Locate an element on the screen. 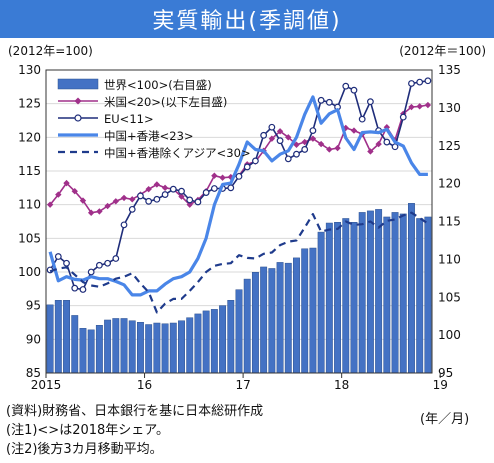 The image size is (494, 463). chart-title: 実質輸出(季調値) is located at coordinates (247, 21).